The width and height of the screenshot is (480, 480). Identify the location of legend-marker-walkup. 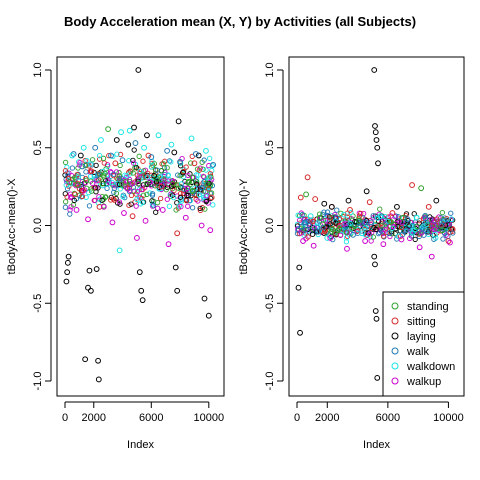
(395, 381).